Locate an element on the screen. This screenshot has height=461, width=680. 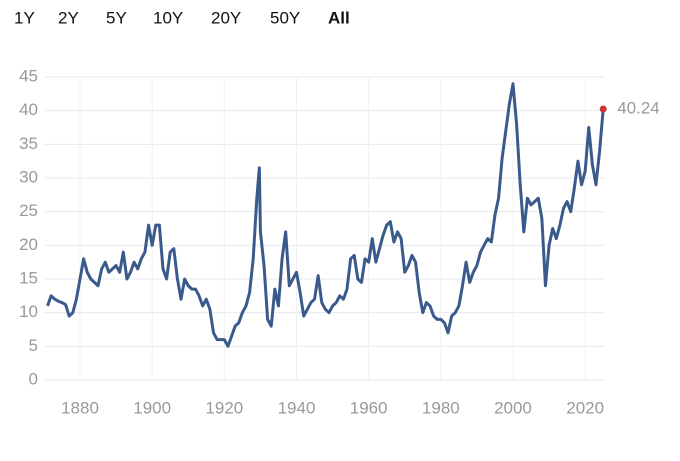
y-tick-label: 45 is located at coordinates (28, 75).